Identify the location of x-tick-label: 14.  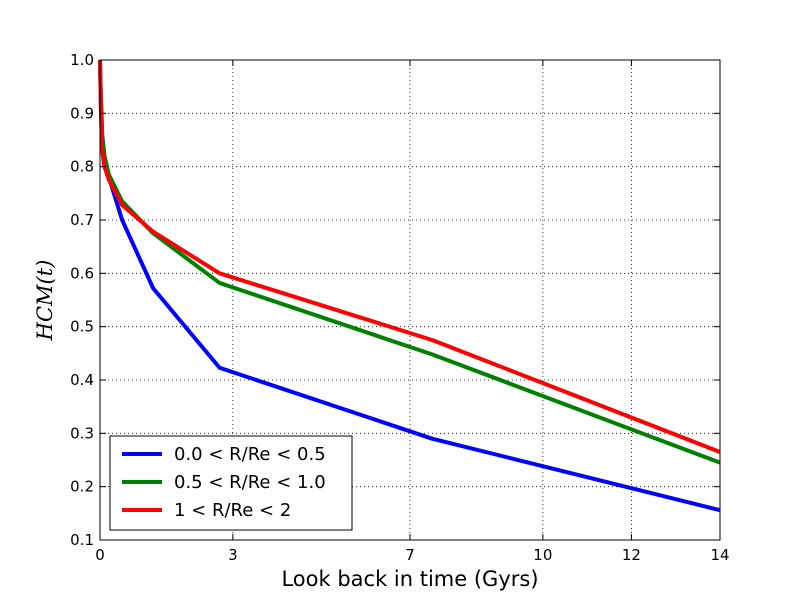
(719, 555).